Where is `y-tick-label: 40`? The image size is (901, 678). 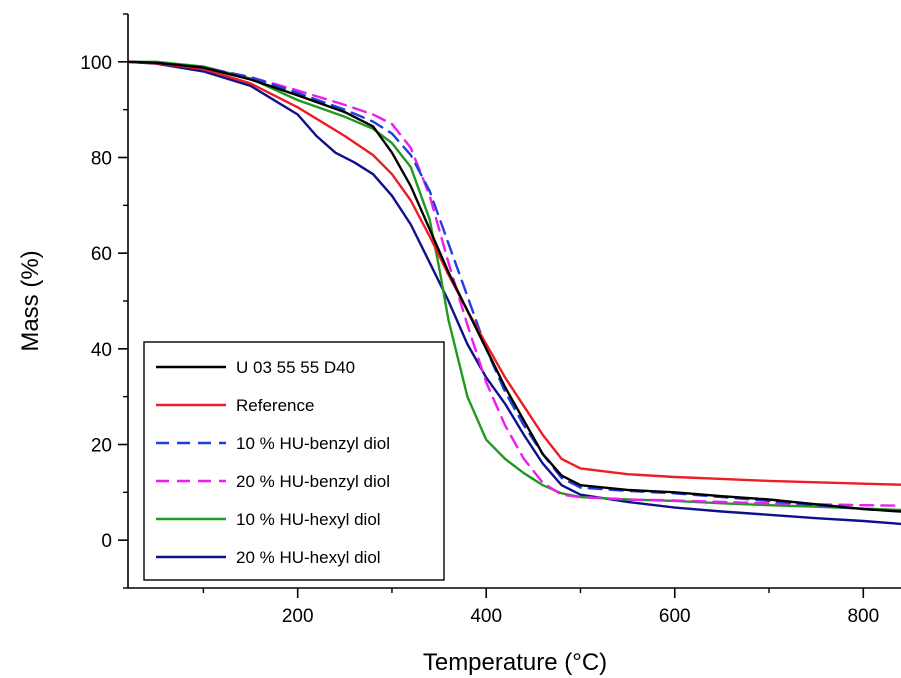
y-tick-label: 40 is located at coordinates (101, 350).